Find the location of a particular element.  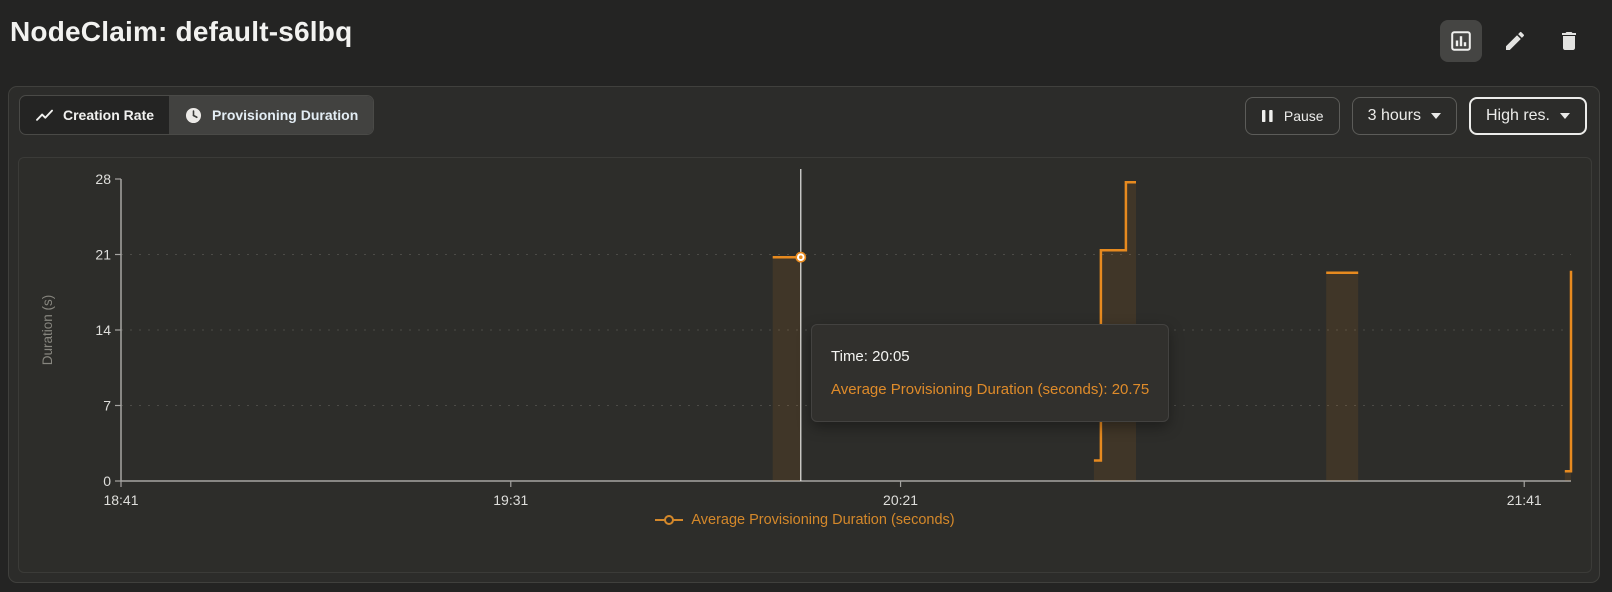

chart-controls: Pause 3 hours High res. is located at coordinates (1415, 116).